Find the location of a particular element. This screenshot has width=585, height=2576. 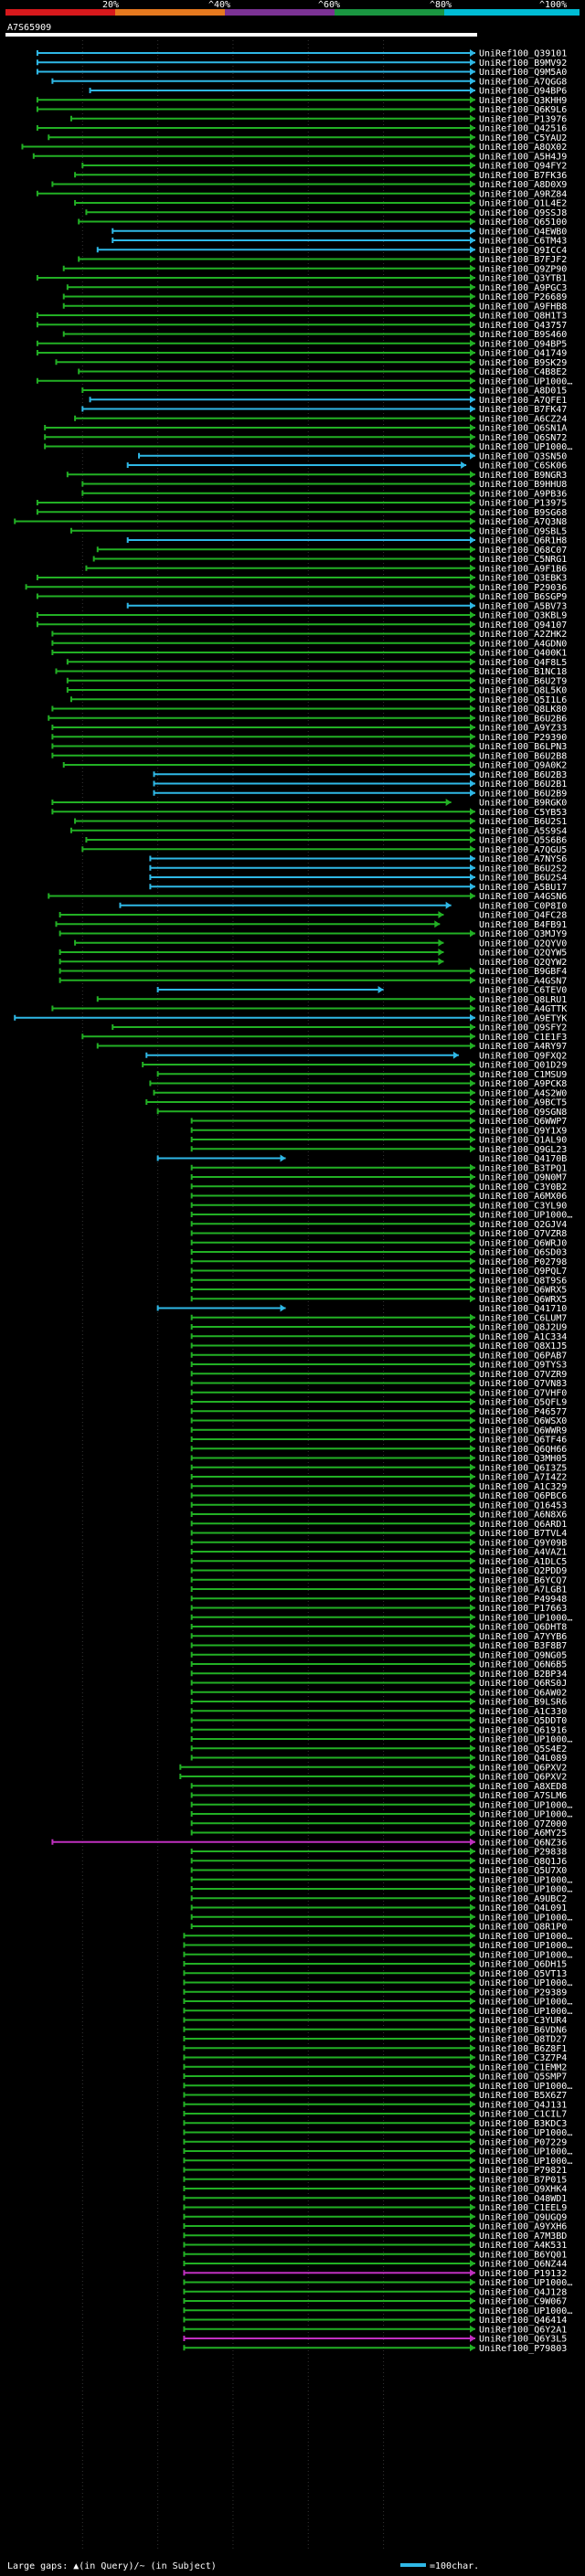

hit-row: UniRef100_Q6TF46 is located at coordinates (379, 1441).